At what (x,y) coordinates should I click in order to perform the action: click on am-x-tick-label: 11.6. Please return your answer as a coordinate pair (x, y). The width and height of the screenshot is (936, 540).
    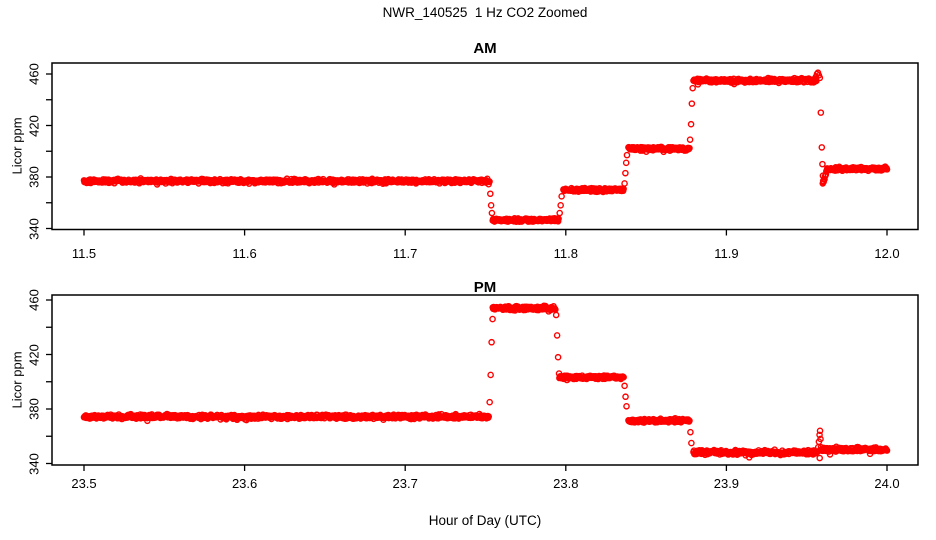
    Looking at the image, I should click on (244, 253).